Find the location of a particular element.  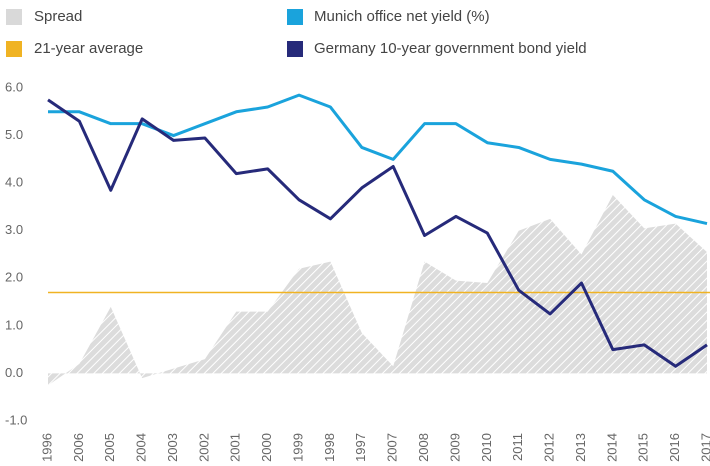

x-tick-label: 2005 is located at coordinates (109, 447).